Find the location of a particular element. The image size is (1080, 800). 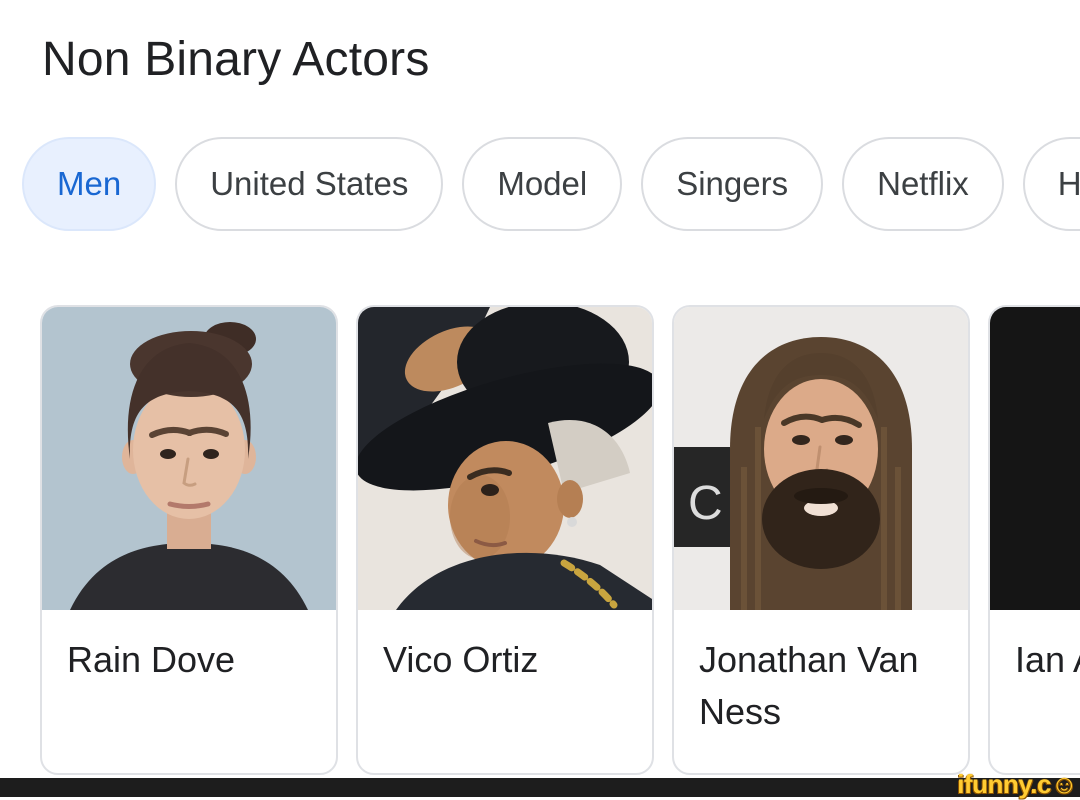

chip-label: Netflix is located at coordinates (923, 183).